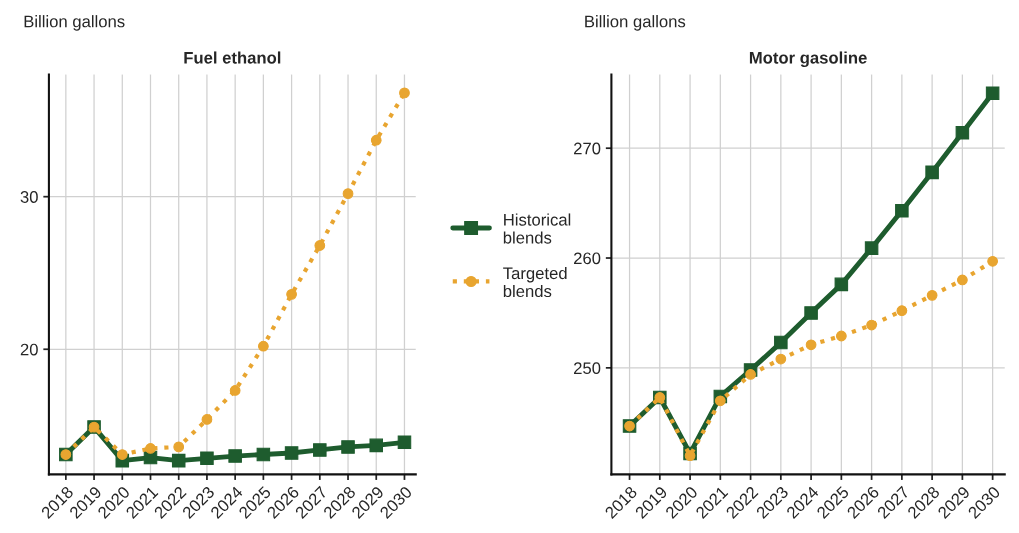  What do you see at coordinates (808, 59) in the screenshot?
I see `chart-title: Motor gasoline` at bounding box center [808, 59].